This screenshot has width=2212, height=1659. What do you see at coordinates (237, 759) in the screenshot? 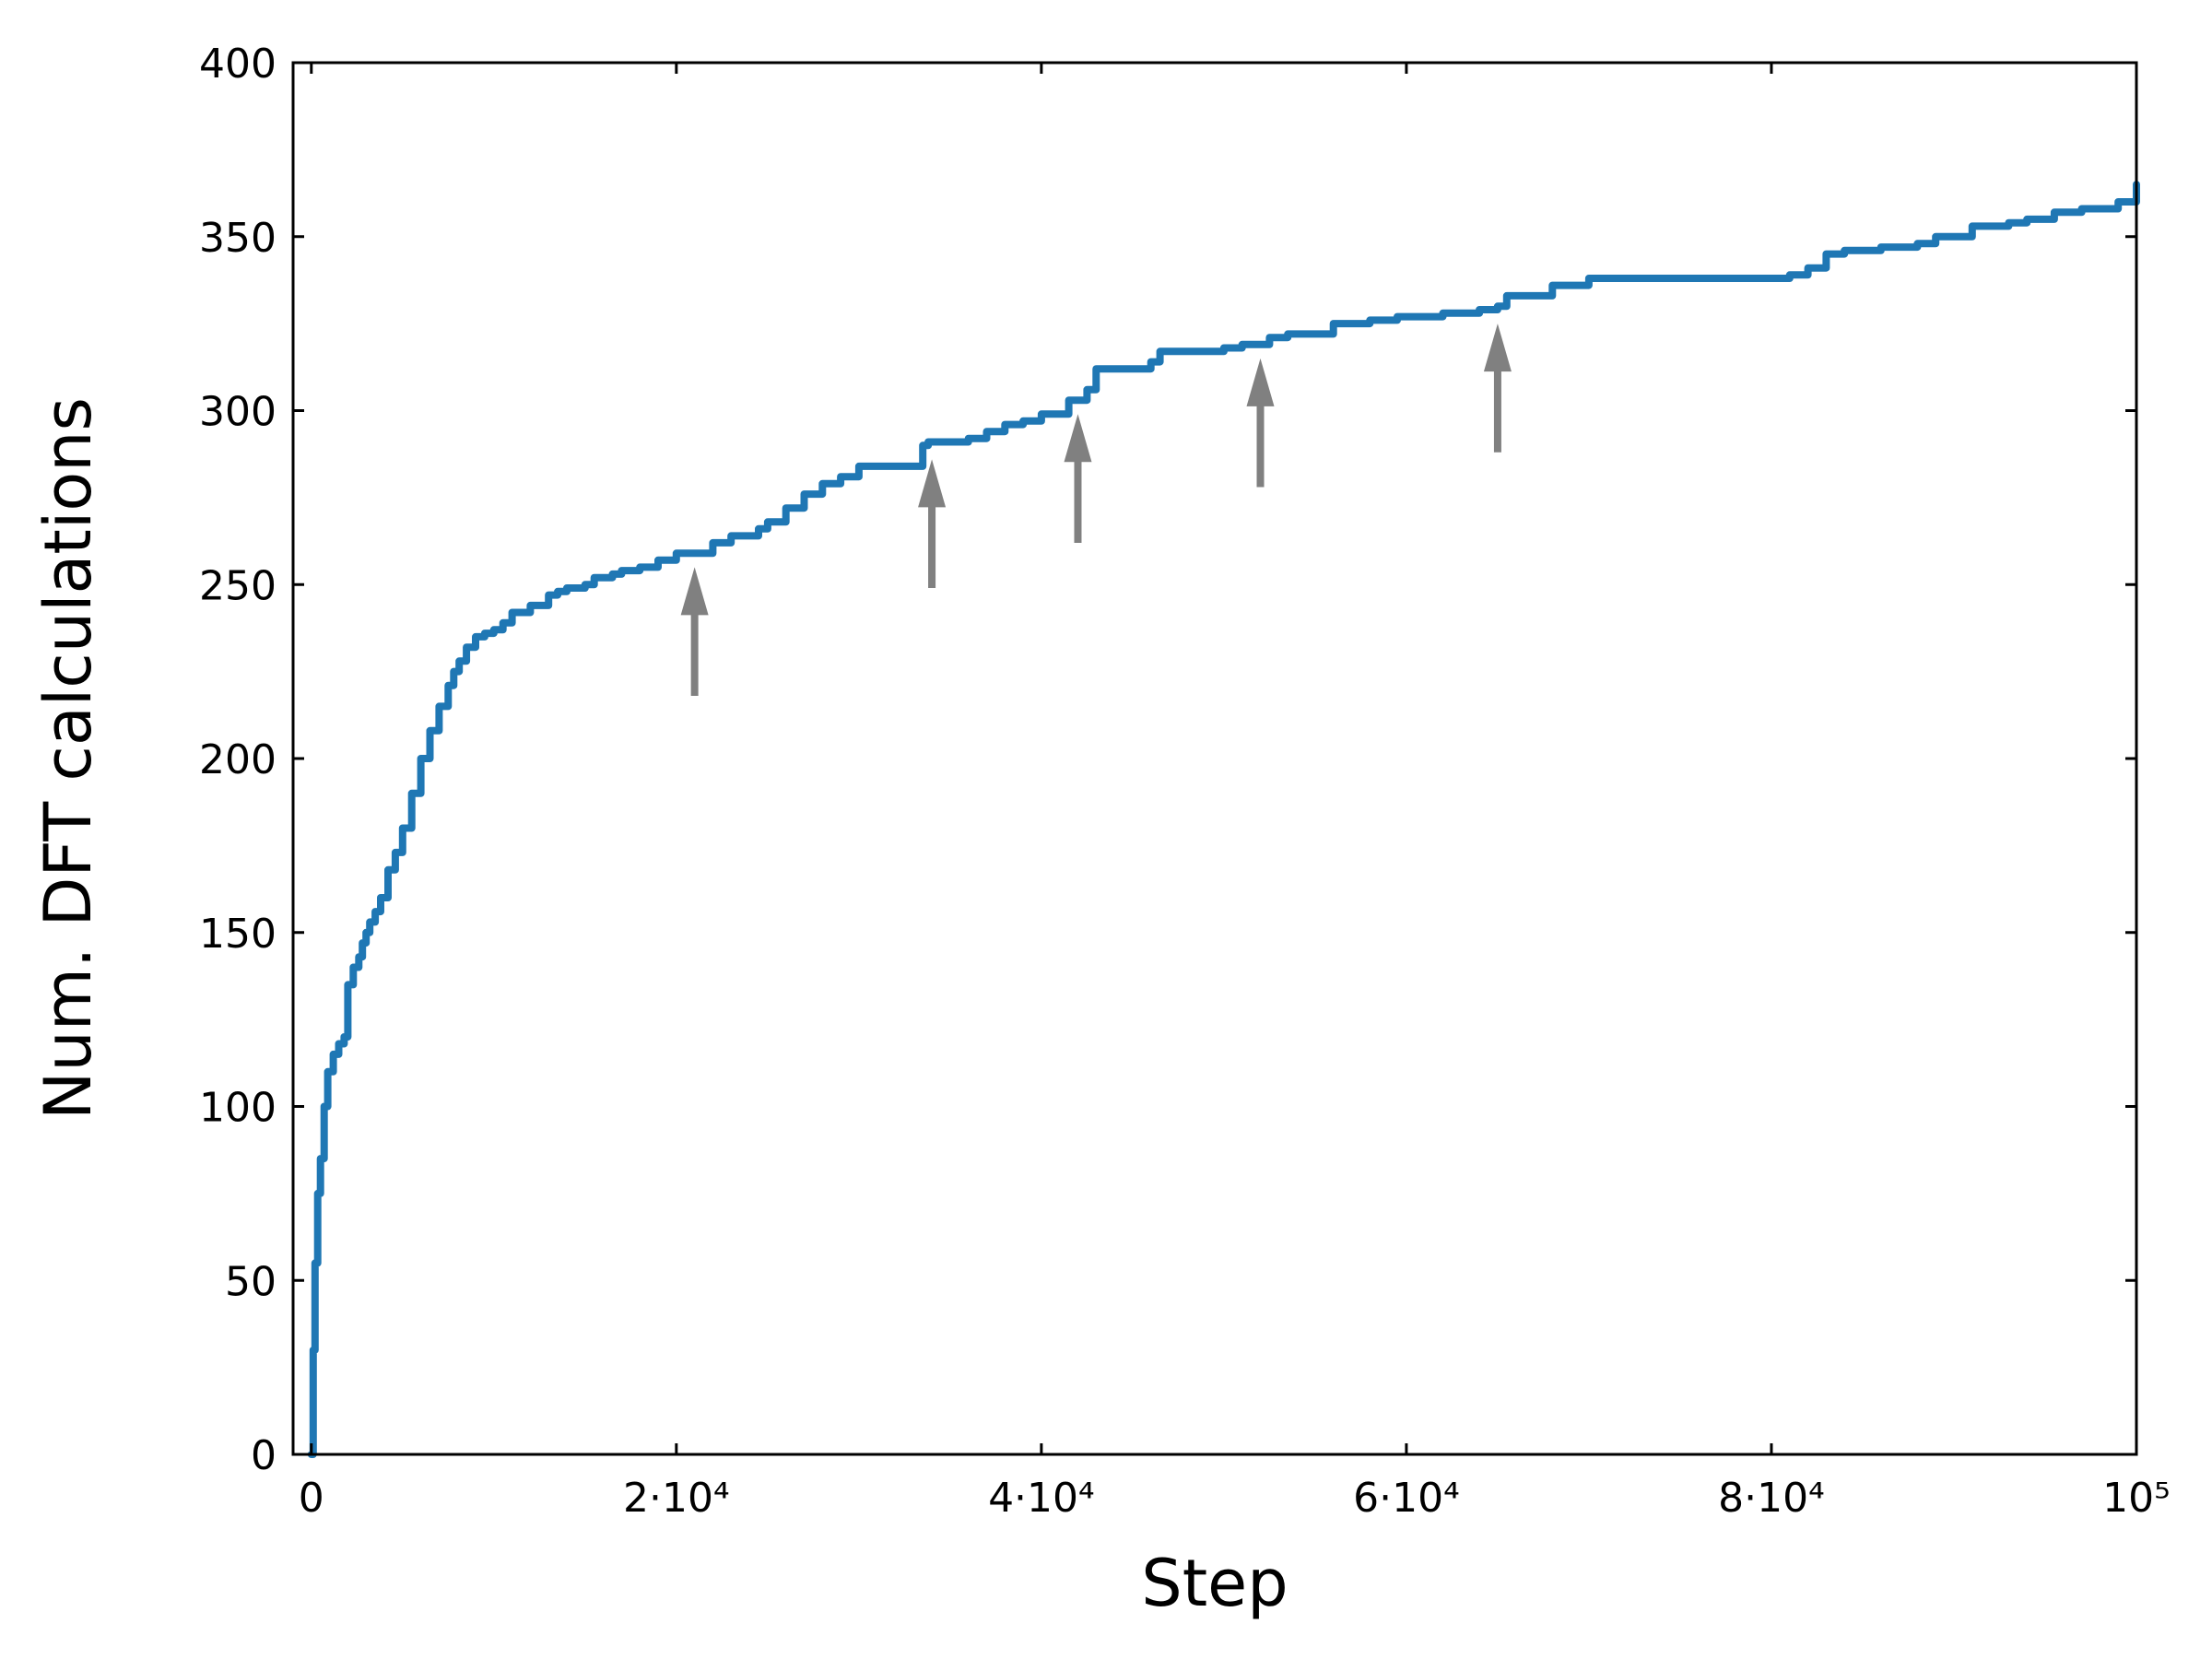
I see `y-tick-label-4: 200` at bounding box center [237, 759].